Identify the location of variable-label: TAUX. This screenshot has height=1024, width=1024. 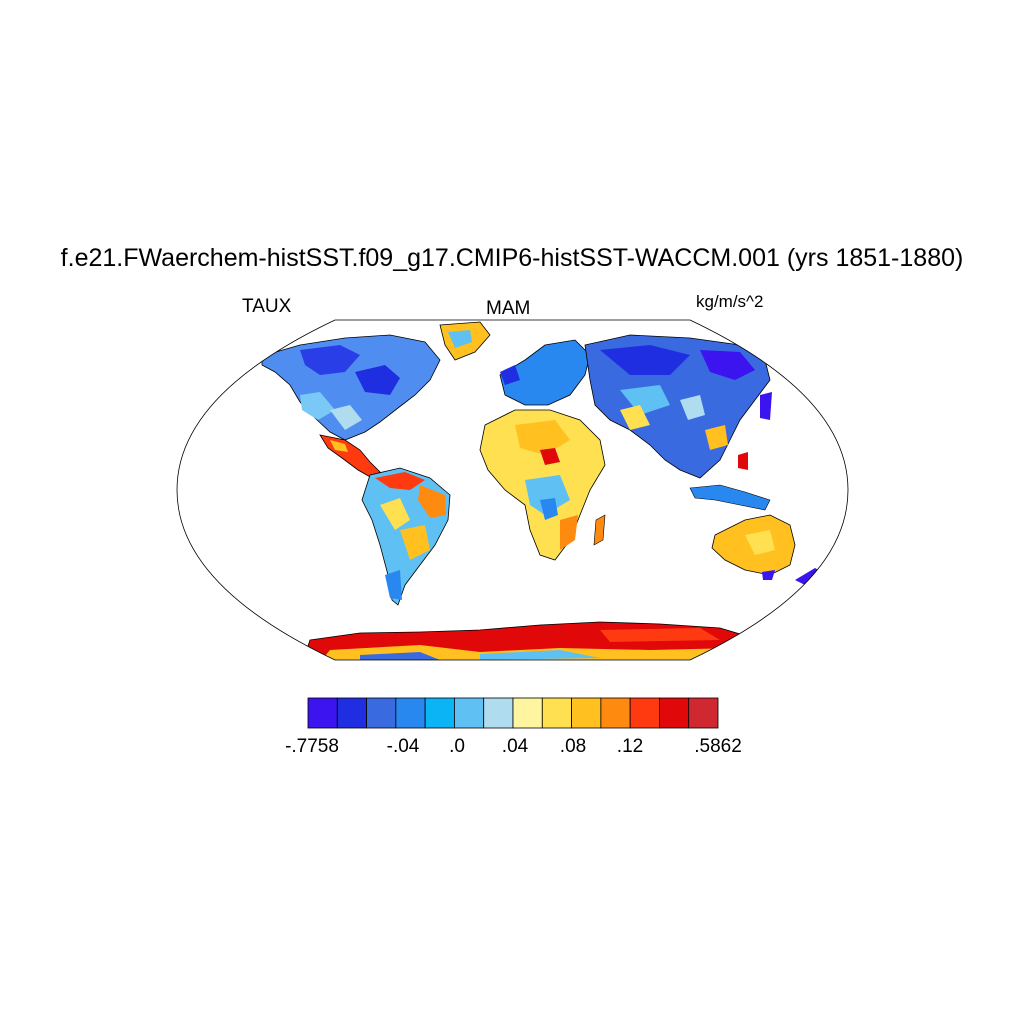
(267, 306).